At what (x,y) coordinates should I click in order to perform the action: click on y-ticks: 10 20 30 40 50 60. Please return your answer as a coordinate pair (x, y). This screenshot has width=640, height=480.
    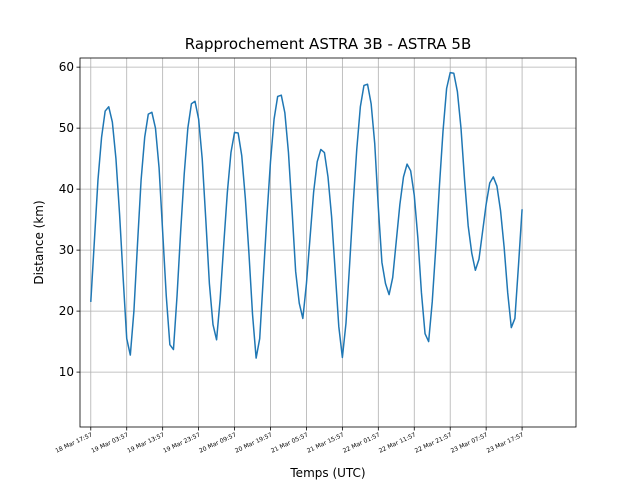
    Looking at the image, I should click on (69, 219).